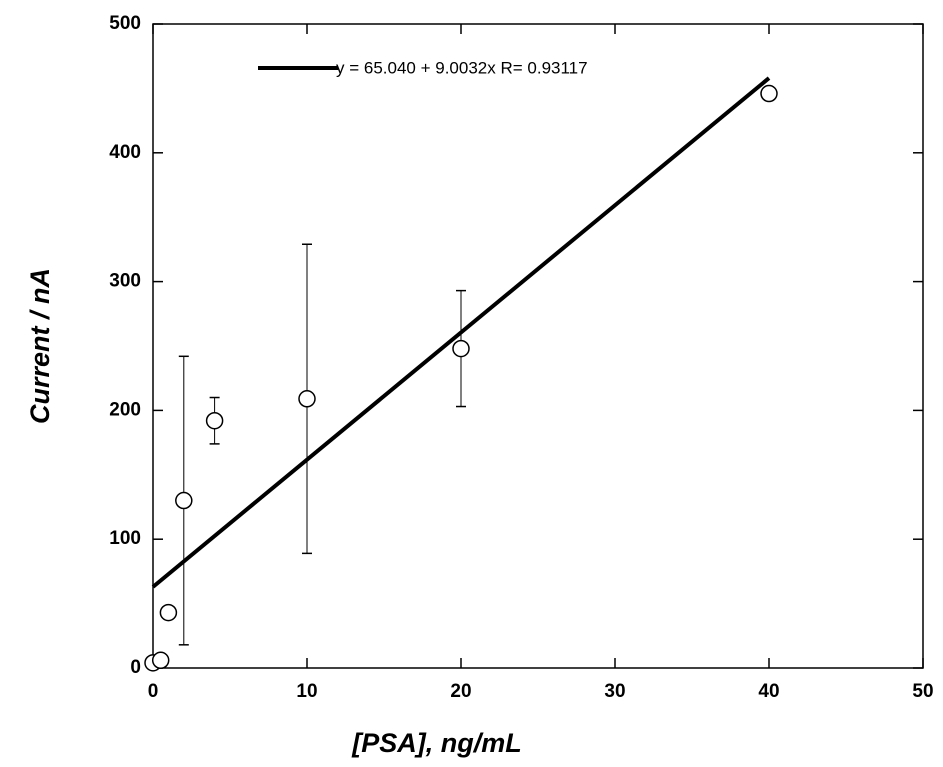 This screenshot has height=767, width=943. Describe the element at coordinates (460, 691) in the screenshot. I see `x-tick-label: 20` at that location.